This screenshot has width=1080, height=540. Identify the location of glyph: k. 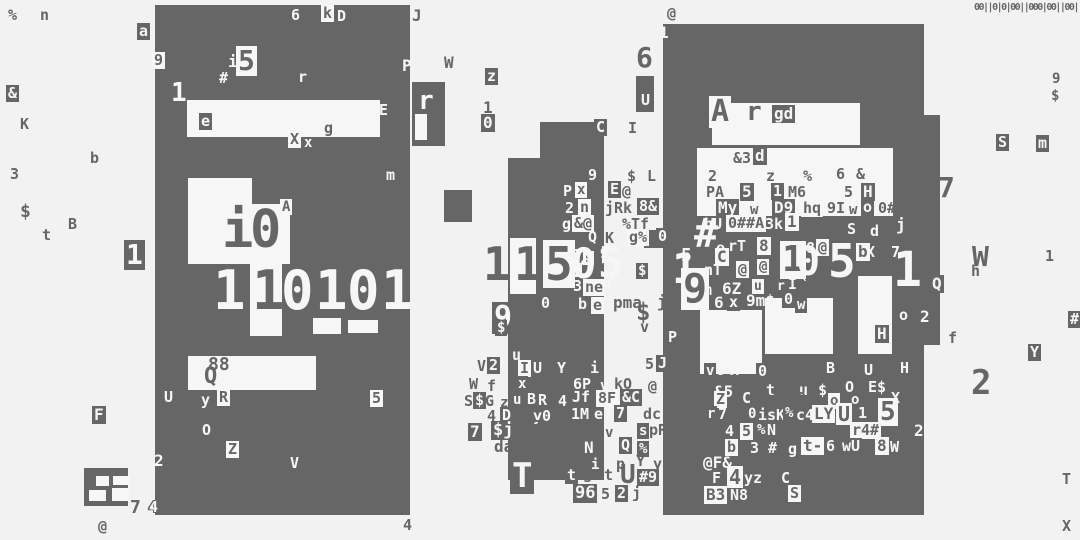
(328, 13).